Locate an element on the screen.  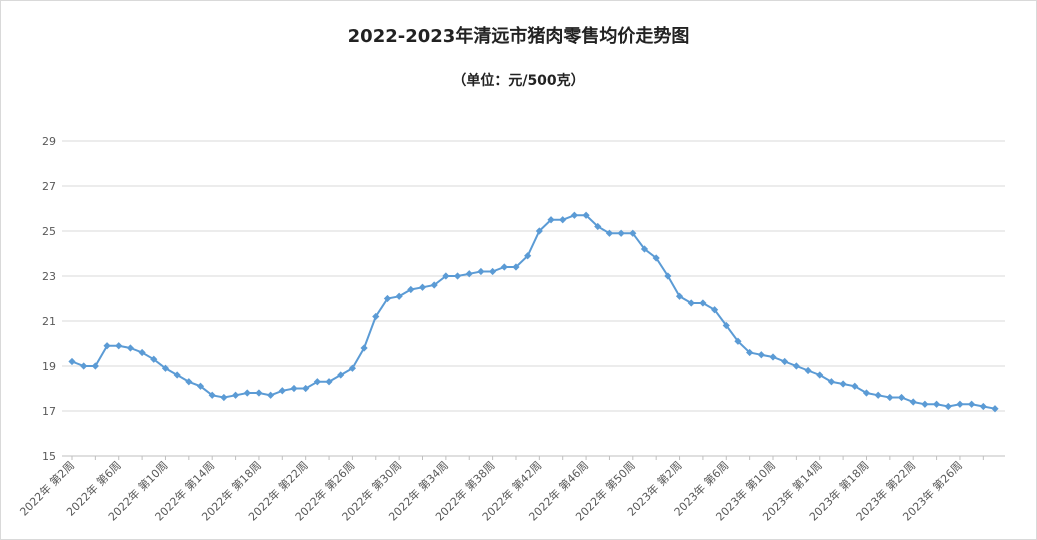
y-tick-label: 21 is located at coordinates (49, 321).